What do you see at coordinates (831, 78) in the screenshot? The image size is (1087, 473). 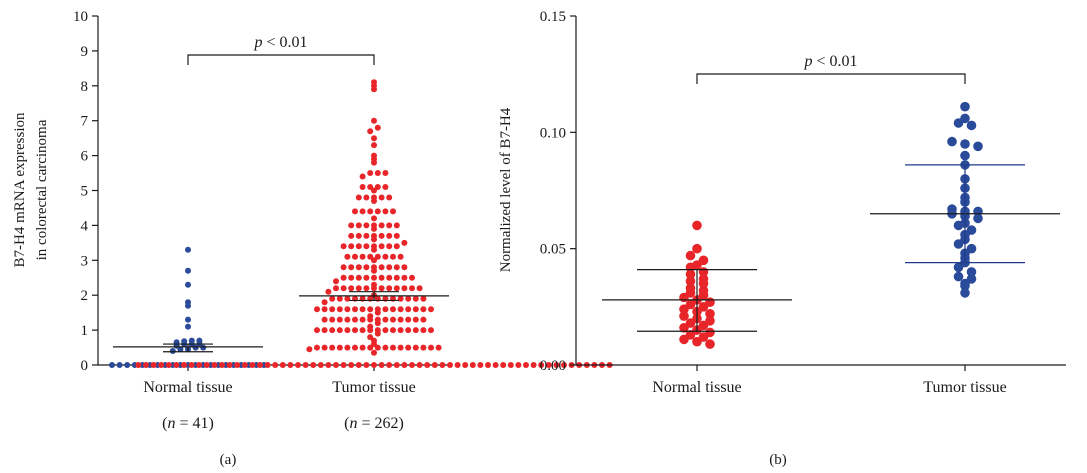 I see `panel-b-significance-bracket` at bounding box center [831, 78].